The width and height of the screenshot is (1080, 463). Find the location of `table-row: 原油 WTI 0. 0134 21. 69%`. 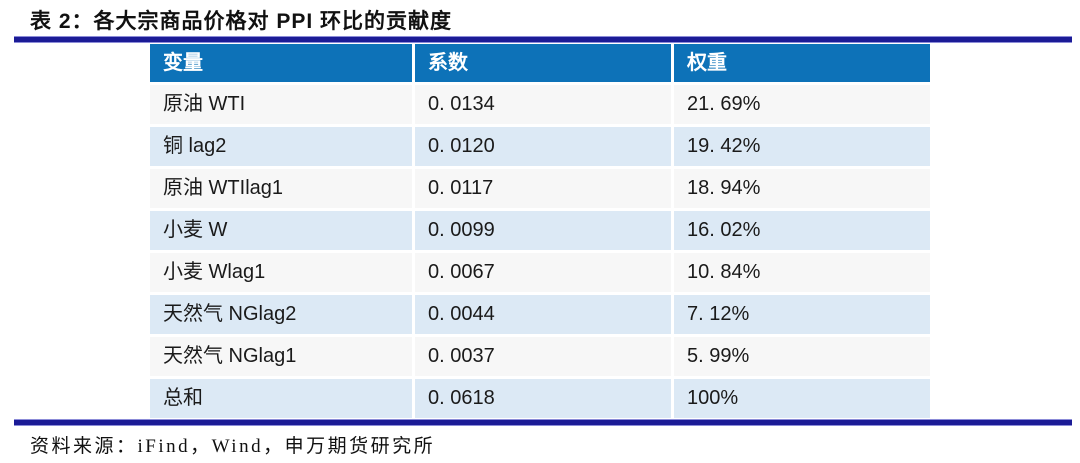

table-row: 原油 WTI 0. 0134 21. 69% is located at coordinates (543, 104).